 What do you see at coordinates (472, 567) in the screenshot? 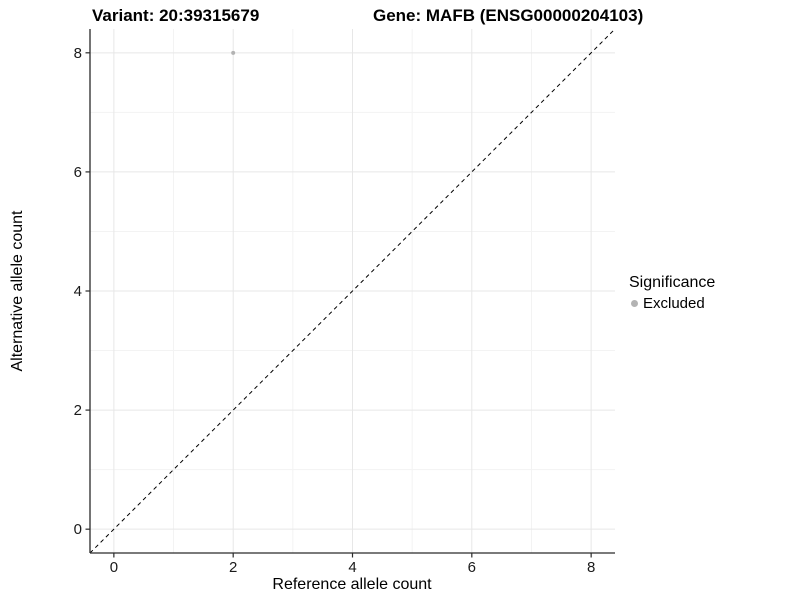
I see `x-tick-label: 6` at bounding box center [472, 567].